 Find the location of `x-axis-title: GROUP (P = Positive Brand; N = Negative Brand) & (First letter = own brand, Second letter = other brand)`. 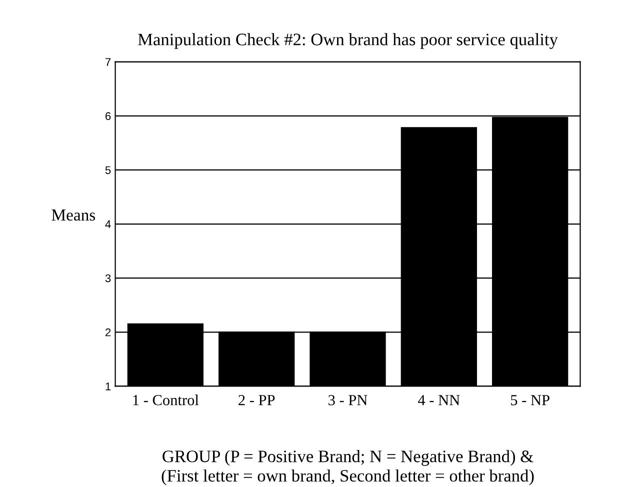

x-axis-title: GROUP (P = Positive Brand; N = Negative Brand) & (First letter = own brand, Second letter = other brand) is located at coordinates (348, 468).